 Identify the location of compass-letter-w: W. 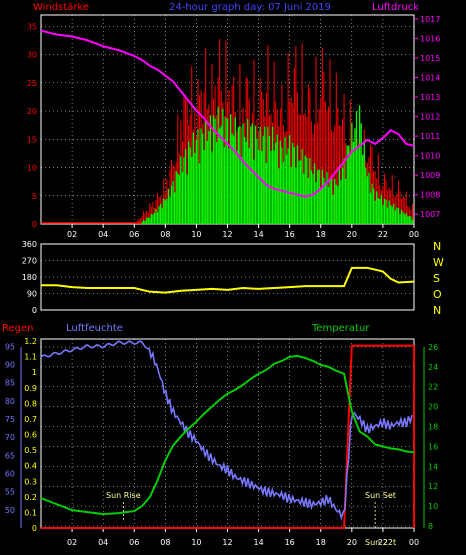
(438, 262).